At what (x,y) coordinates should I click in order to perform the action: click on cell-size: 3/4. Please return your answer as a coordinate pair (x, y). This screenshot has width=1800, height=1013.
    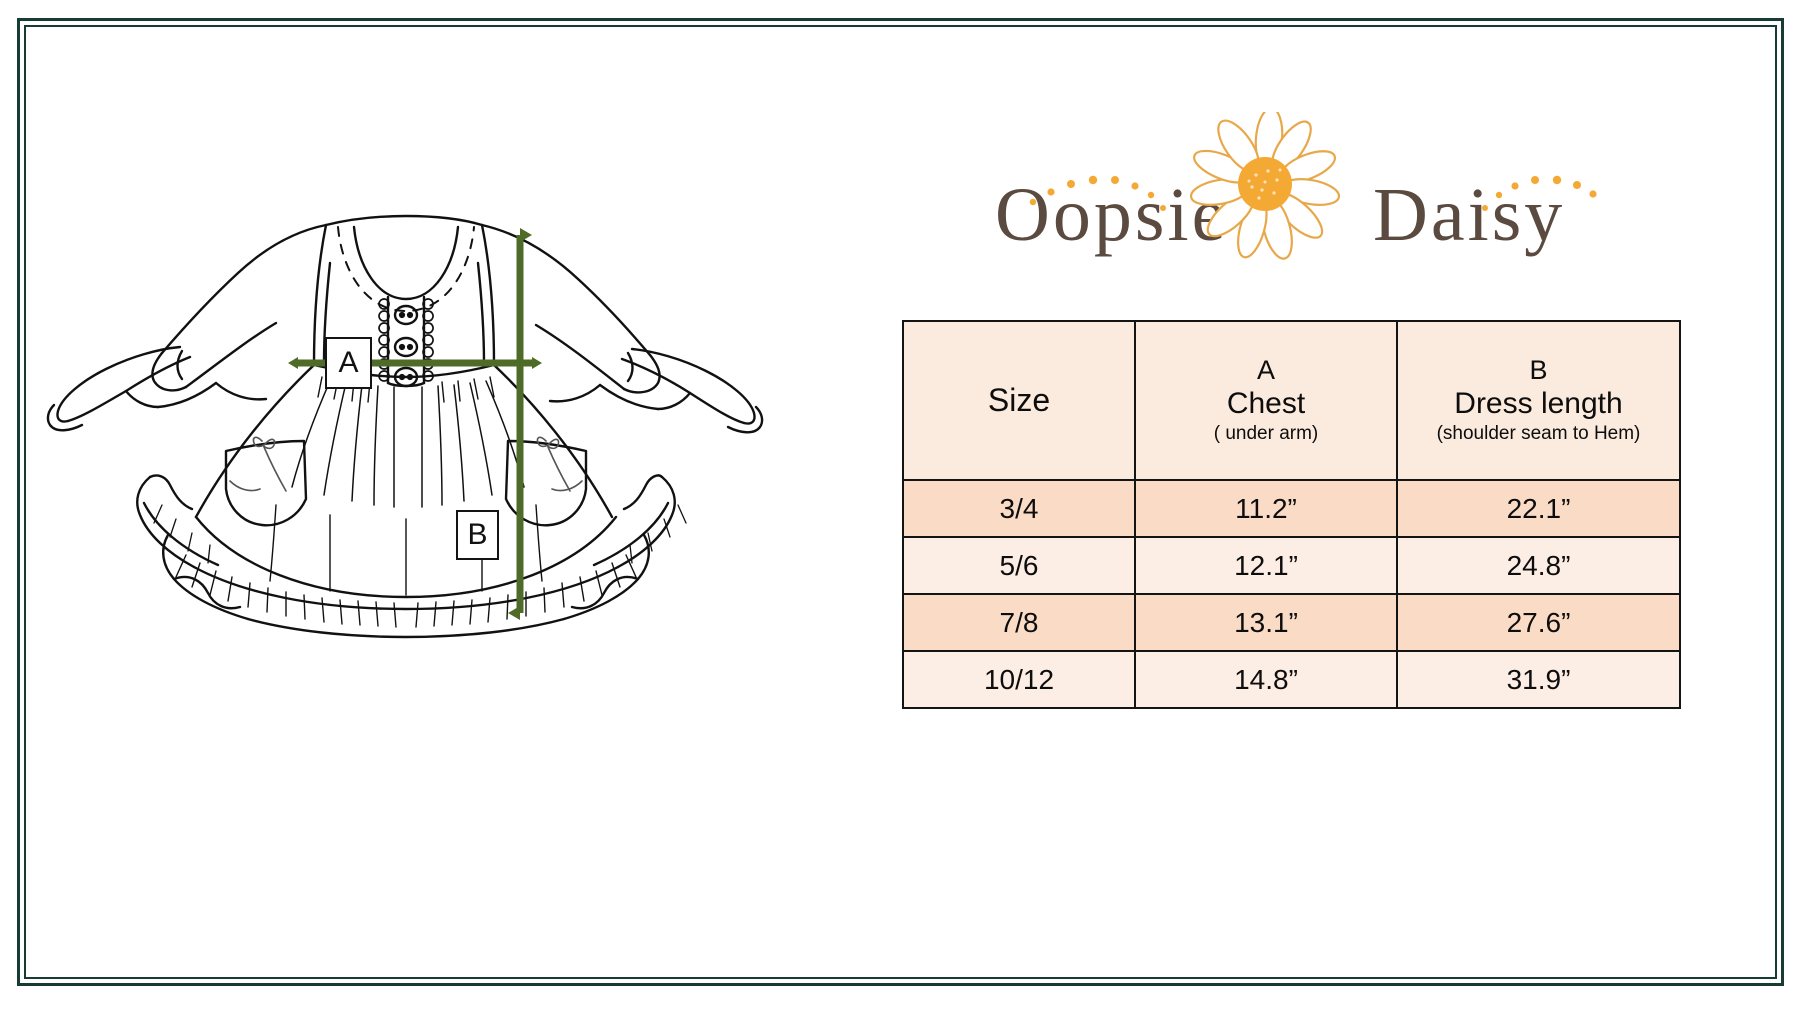
    Looking at the image, I should click on (1019, 508).